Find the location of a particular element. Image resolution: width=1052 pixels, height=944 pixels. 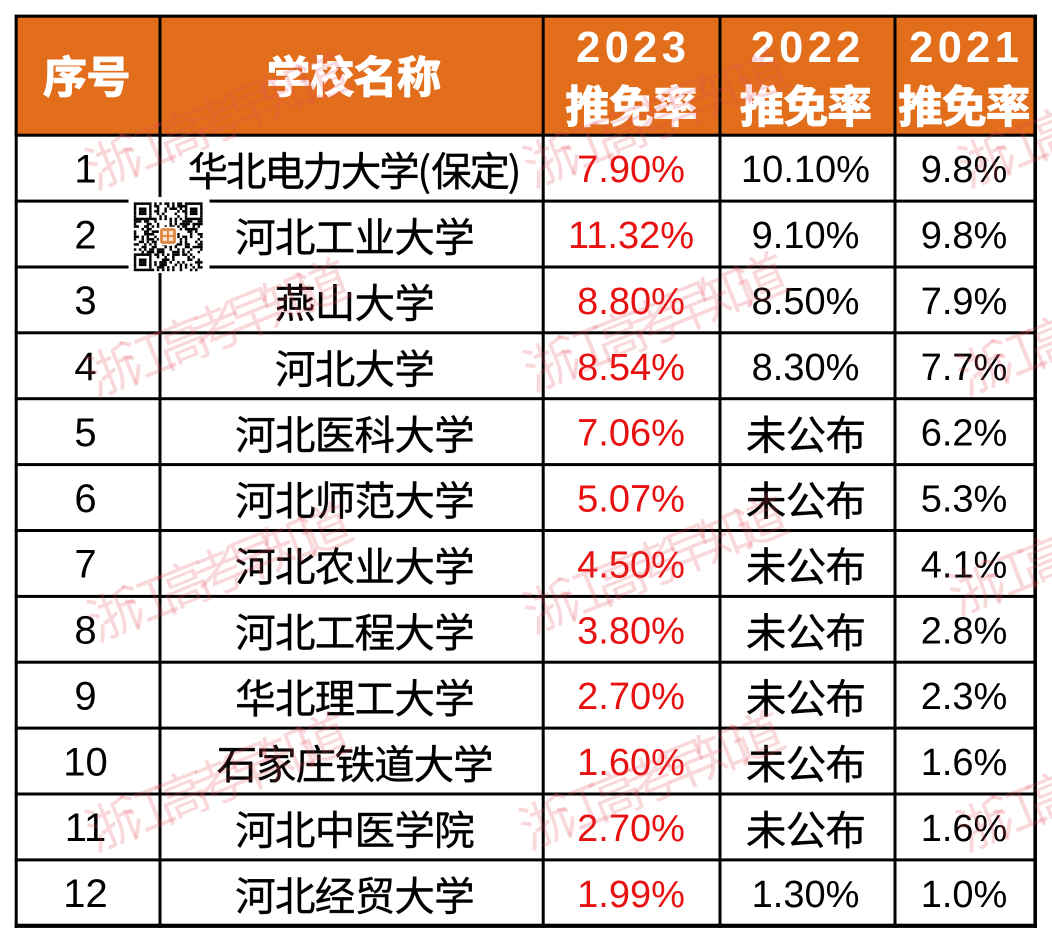

svg-text: 6.2% is located at coordinates (964, 434).